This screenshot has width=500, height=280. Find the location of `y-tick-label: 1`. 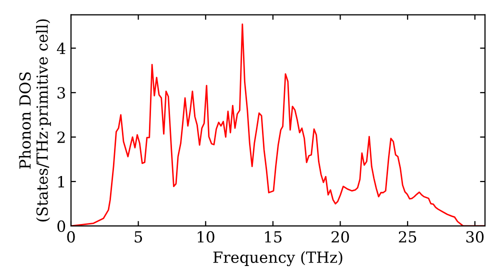

y-tick-label: 1 is located at coordinates (61, 182).